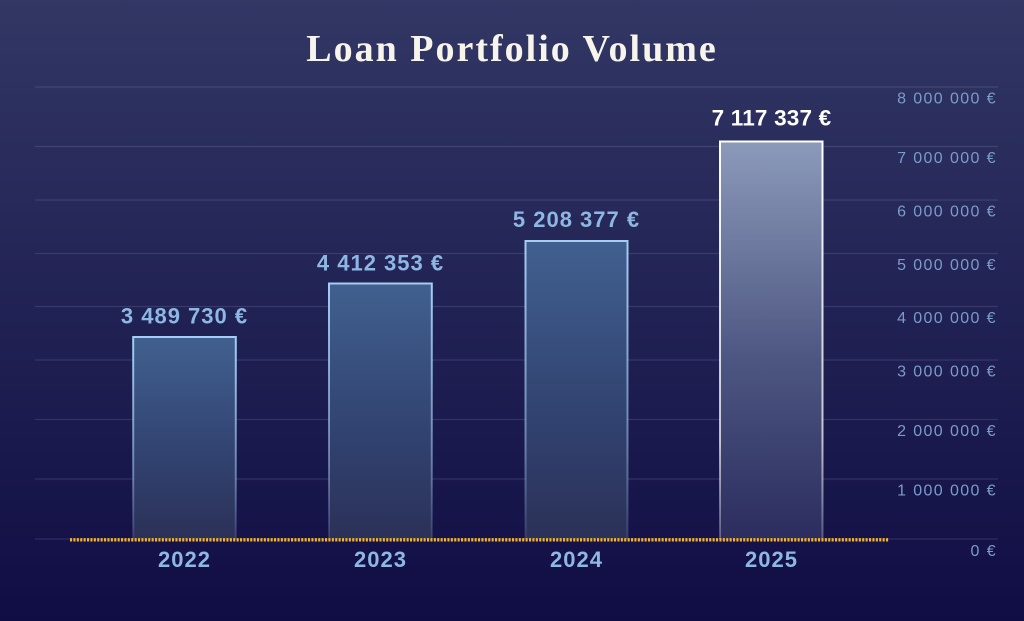 The image size is (1024, 621). Describe the element at coordinates (947, 318) in the screenshot. I see `svg-text: 4 000 000 €` at that location.